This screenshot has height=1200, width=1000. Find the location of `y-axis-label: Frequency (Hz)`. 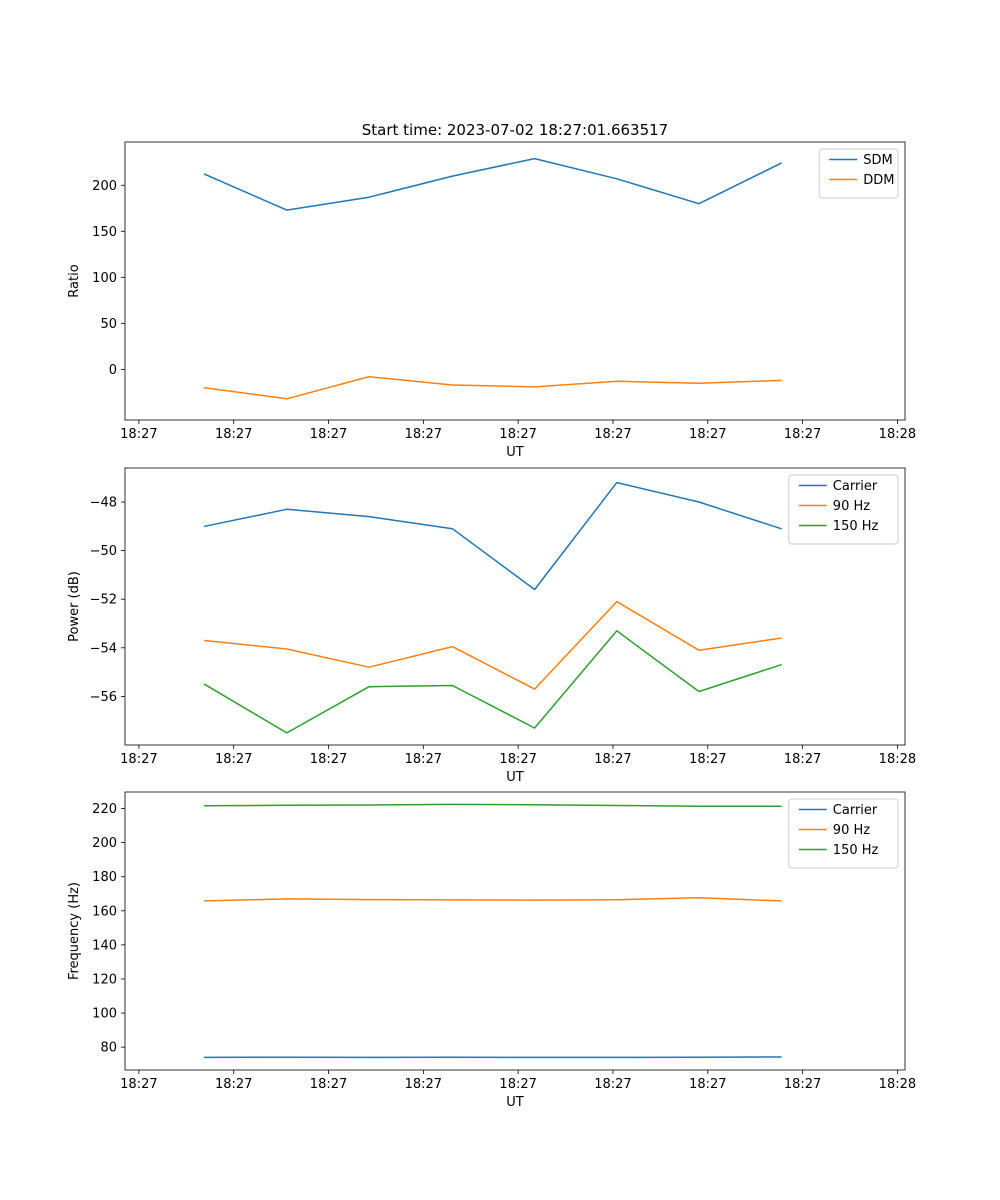

y-axis-label: Frequency (Hz) is located at coordinates (74, 931).